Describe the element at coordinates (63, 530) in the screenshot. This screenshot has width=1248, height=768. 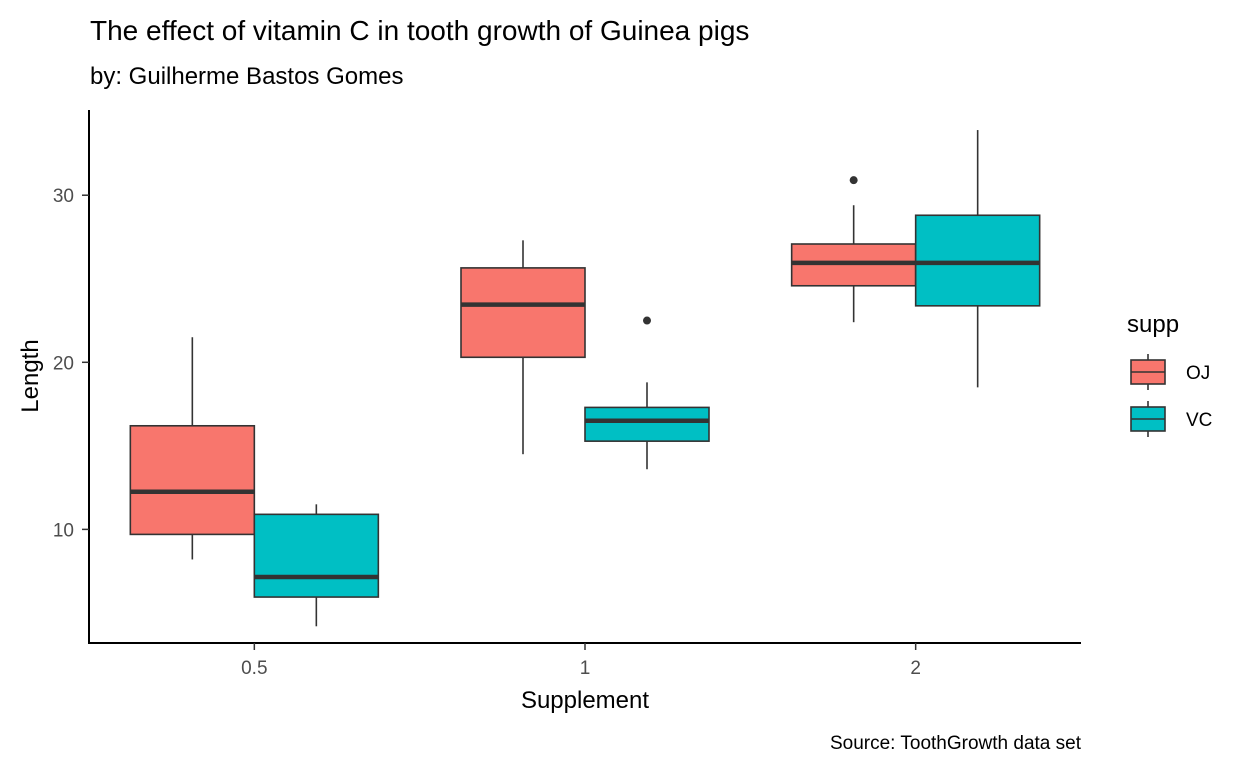
I see `y-tick-label: 10` at that location.